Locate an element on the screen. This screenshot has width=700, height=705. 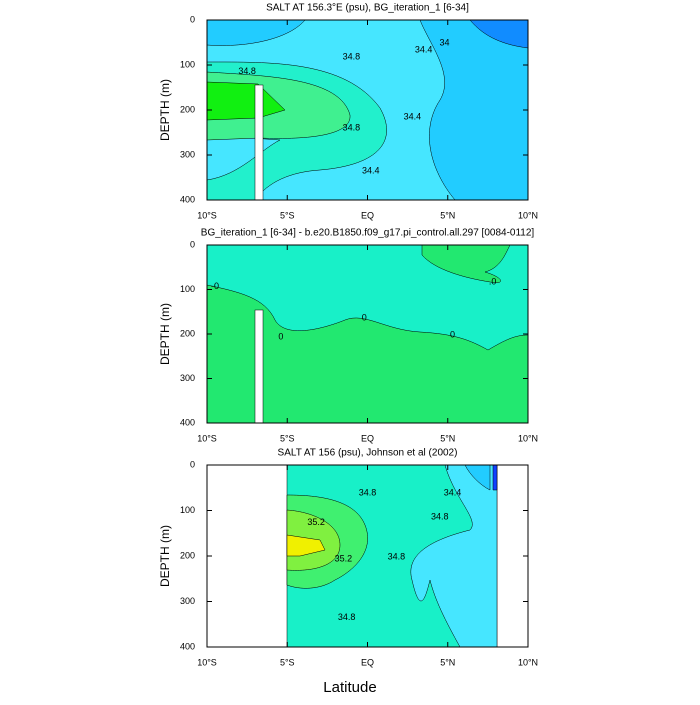
contour-label: -0 is located at coordinates (215, 286).